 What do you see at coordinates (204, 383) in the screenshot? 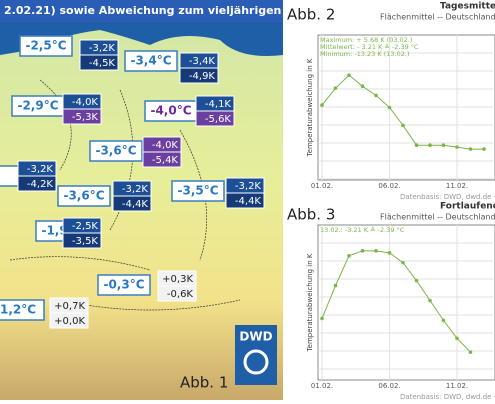
I see `map-caption: Abb. 1` at bounding box center [204, 383].